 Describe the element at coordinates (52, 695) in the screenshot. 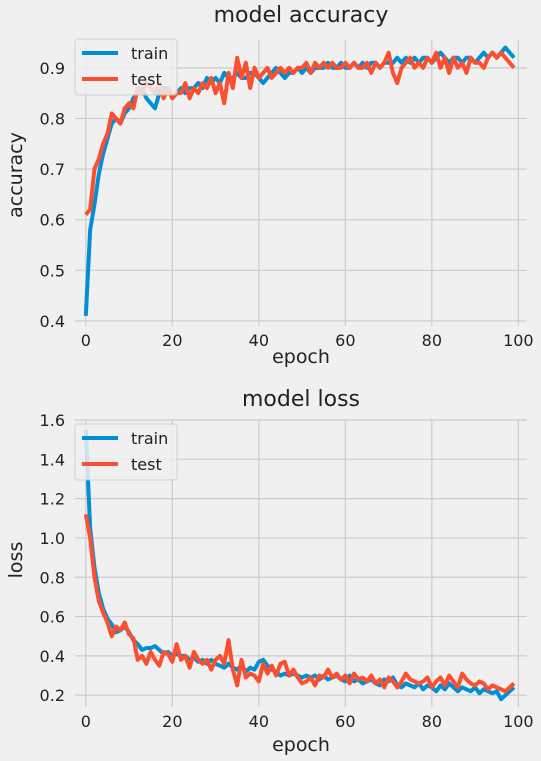

I see `y-tick-label: 0.2` at that location.